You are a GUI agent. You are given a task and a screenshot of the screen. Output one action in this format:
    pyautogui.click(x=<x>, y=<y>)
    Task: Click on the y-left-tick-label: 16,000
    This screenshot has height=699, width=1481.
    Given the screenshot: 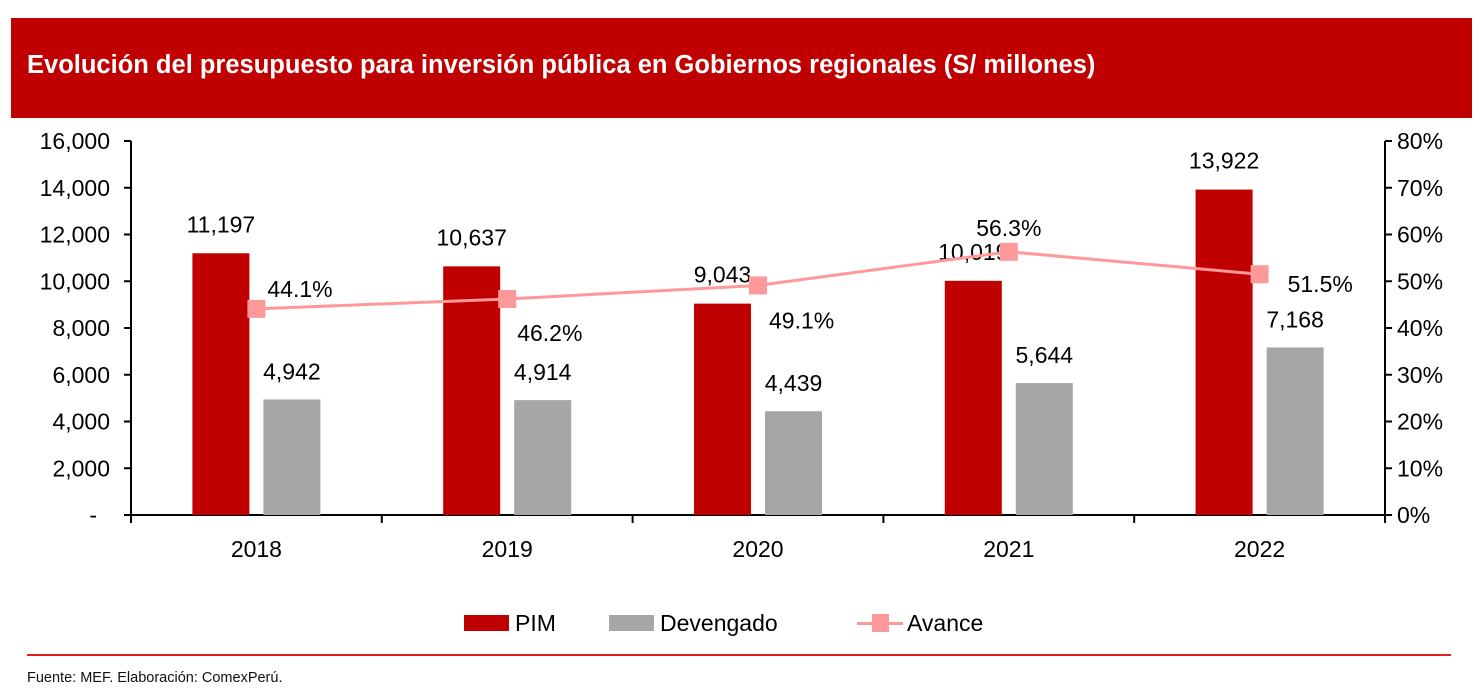 What is the action you would take?
    pyautogui.click(x=75, y=141)
    